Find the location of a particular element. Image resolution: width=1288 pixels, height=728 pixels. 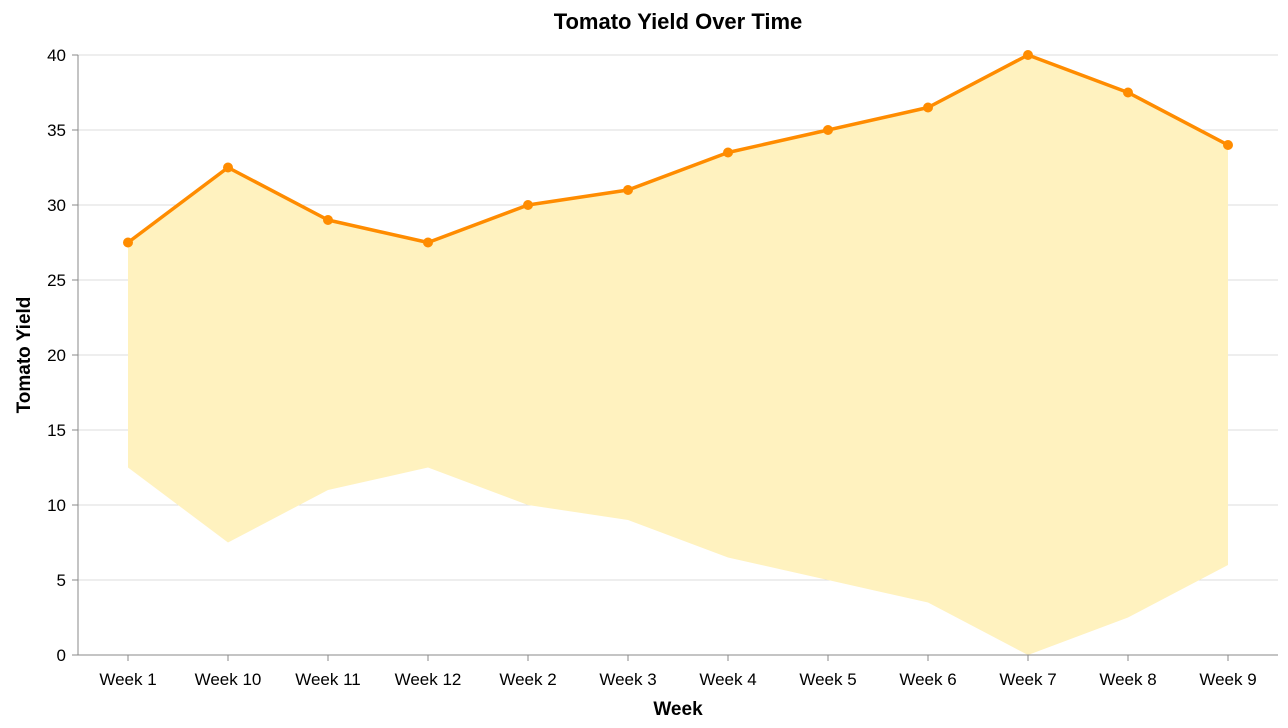

chart-title: Tomato Yield Over Time is located at coordinates (678, 21).